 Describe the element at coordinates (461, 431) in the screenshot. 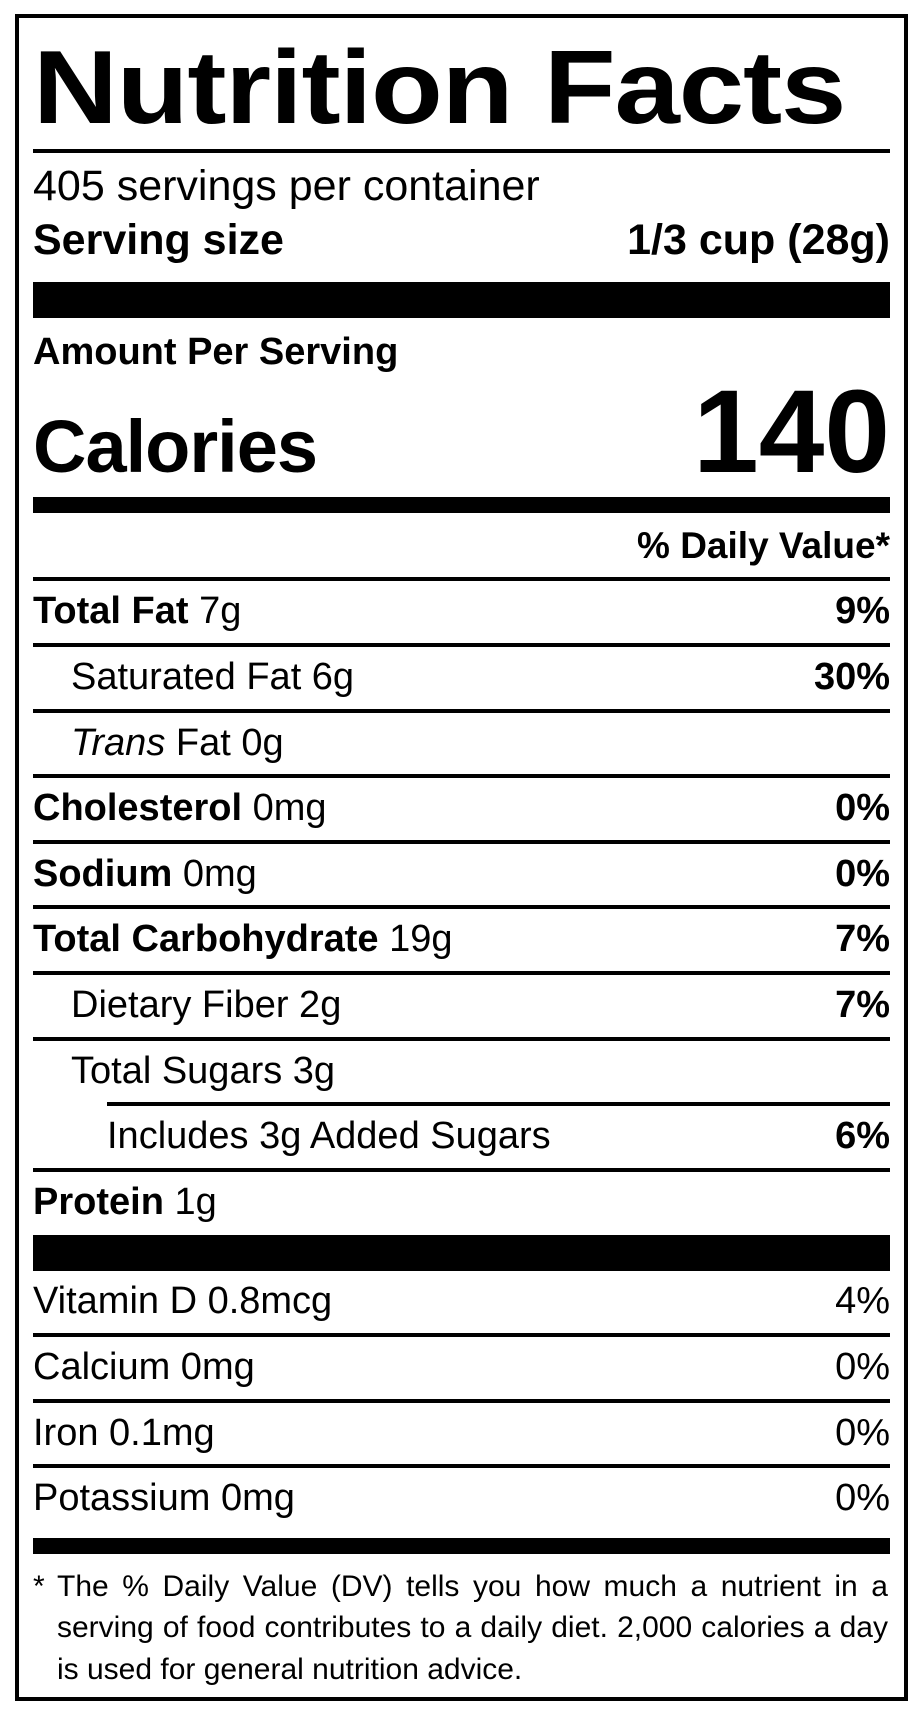

I see `calories-row: Calories 140` at that location.